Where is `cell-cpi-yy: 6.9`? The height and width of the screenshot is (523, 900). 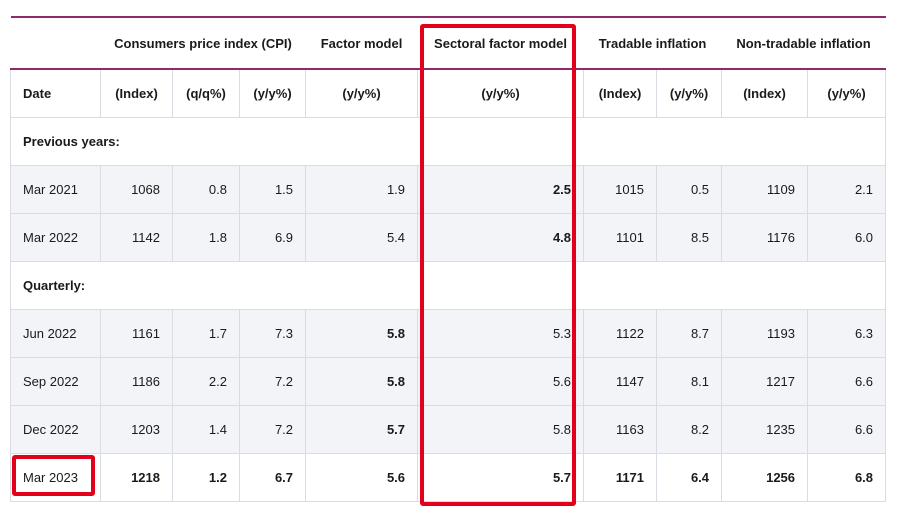 cell-cpi-yy: 6.9 is located at coordinates (272, 237).